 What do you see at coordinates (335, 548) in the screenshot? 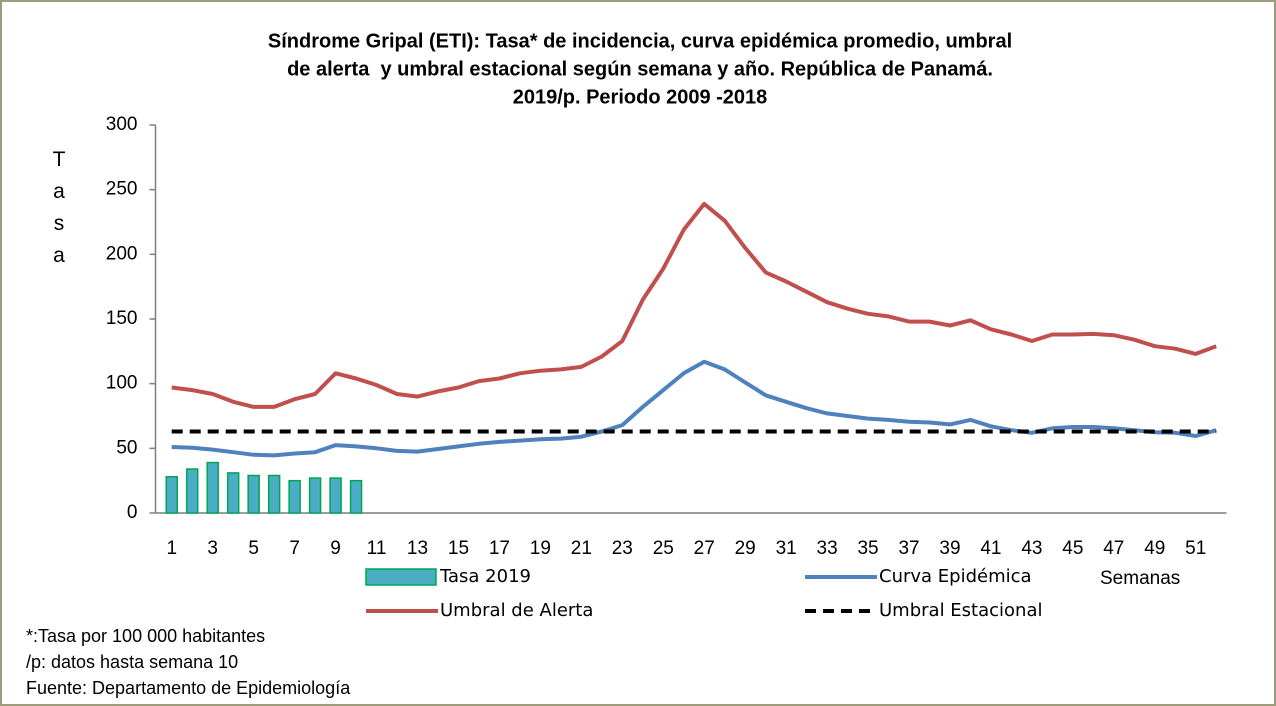
I see `x-tick-label: 9` at bounding box center [335, 548].